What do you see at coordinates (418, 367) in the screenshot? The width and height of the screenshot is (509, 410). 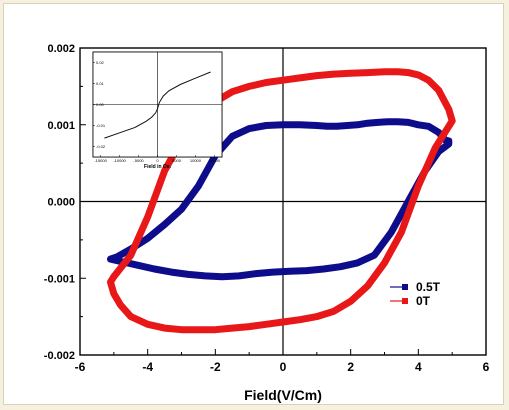 I see `x-tick-label: 4` at bounding box center [418, 367].